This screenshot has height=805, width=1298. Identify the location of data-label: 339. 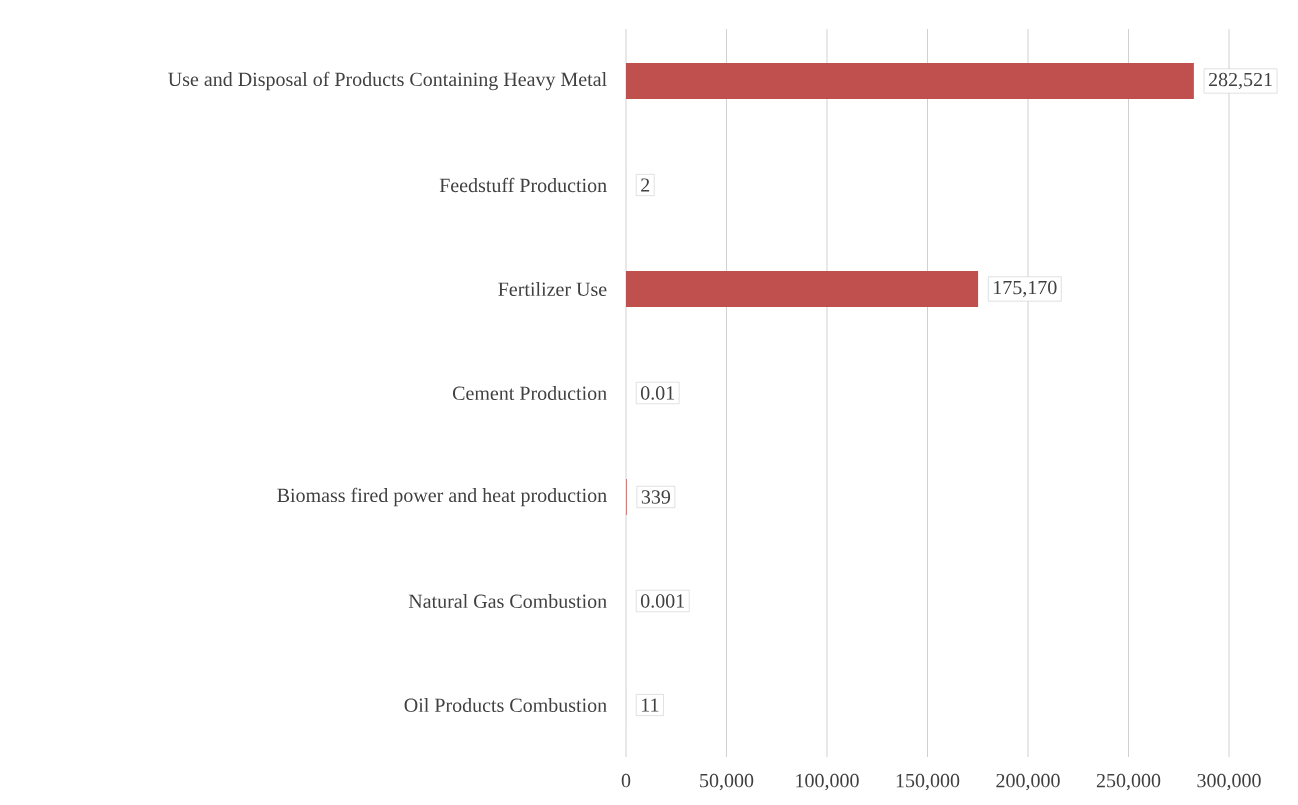
(656, 497).